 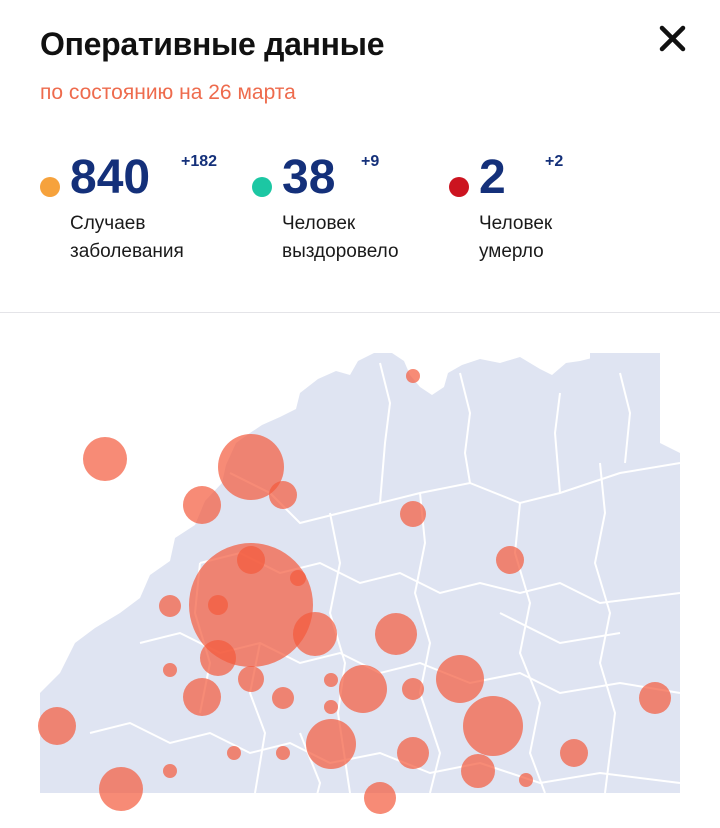 I want to click on date-subtitle: по состоянию на 26 марта, so click(x=168, y=92).